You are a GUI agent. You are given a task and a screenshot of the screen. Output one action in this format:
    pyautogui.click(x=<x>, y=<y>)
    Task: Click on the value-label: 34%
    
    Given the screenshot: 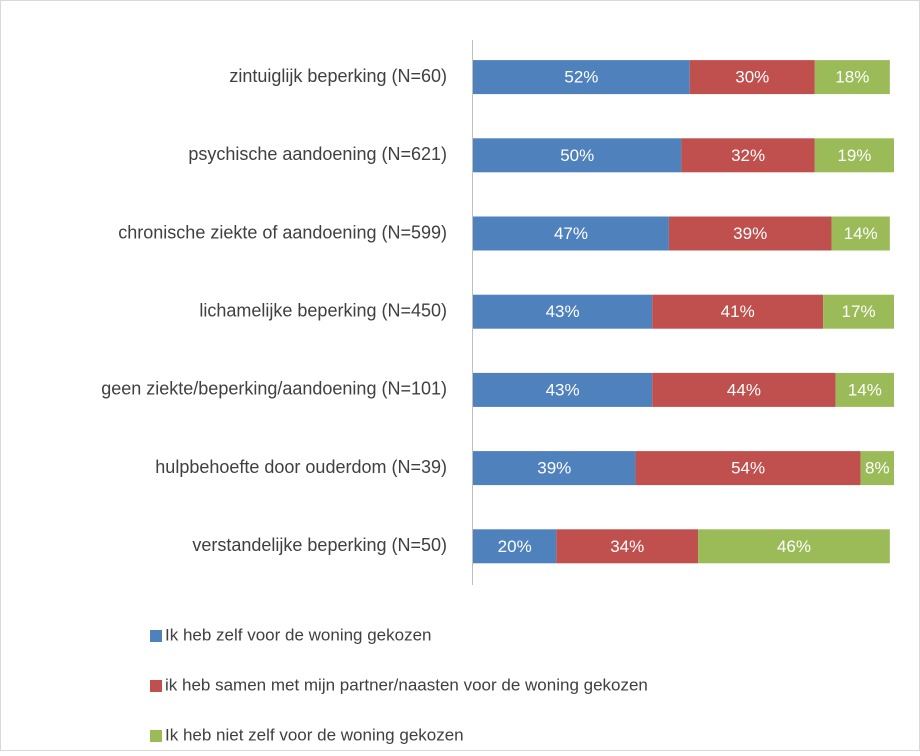 What is the action you would take?
    pyautogui.click(x=627, y=546)
    